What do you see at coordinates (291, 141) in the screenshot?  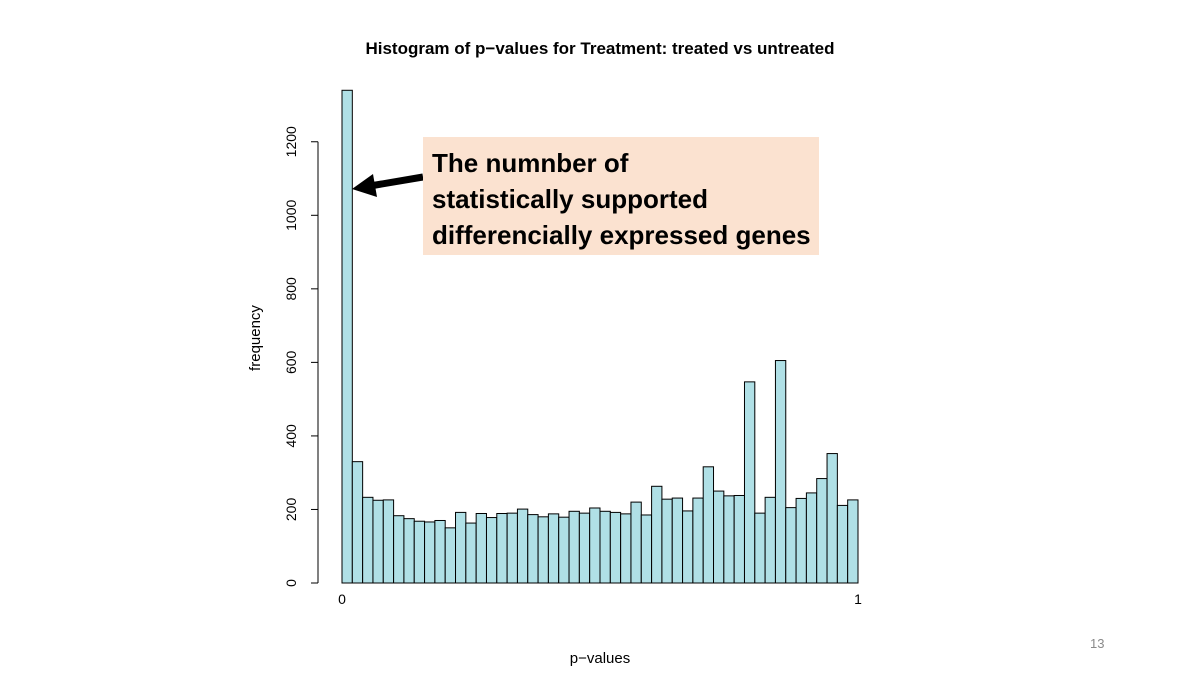 I see `y-tick-label: 1200` at bounding box center [291, 141].